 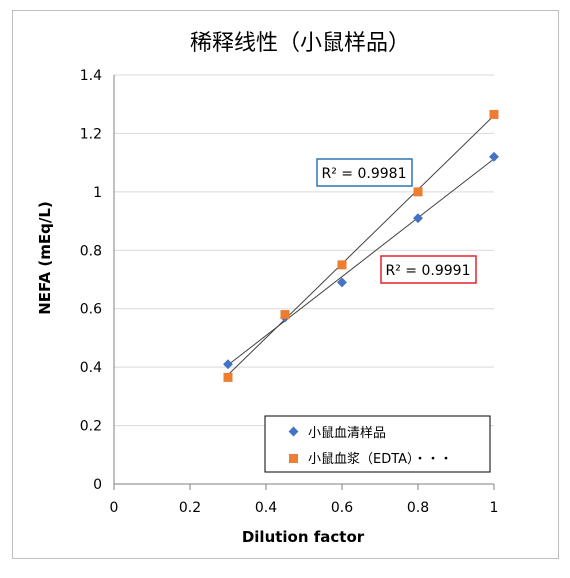 What do you see at coordinates (494, 508) in the screenshot?
I see `x-tick-label: 1` at bounding box center [494, 508].